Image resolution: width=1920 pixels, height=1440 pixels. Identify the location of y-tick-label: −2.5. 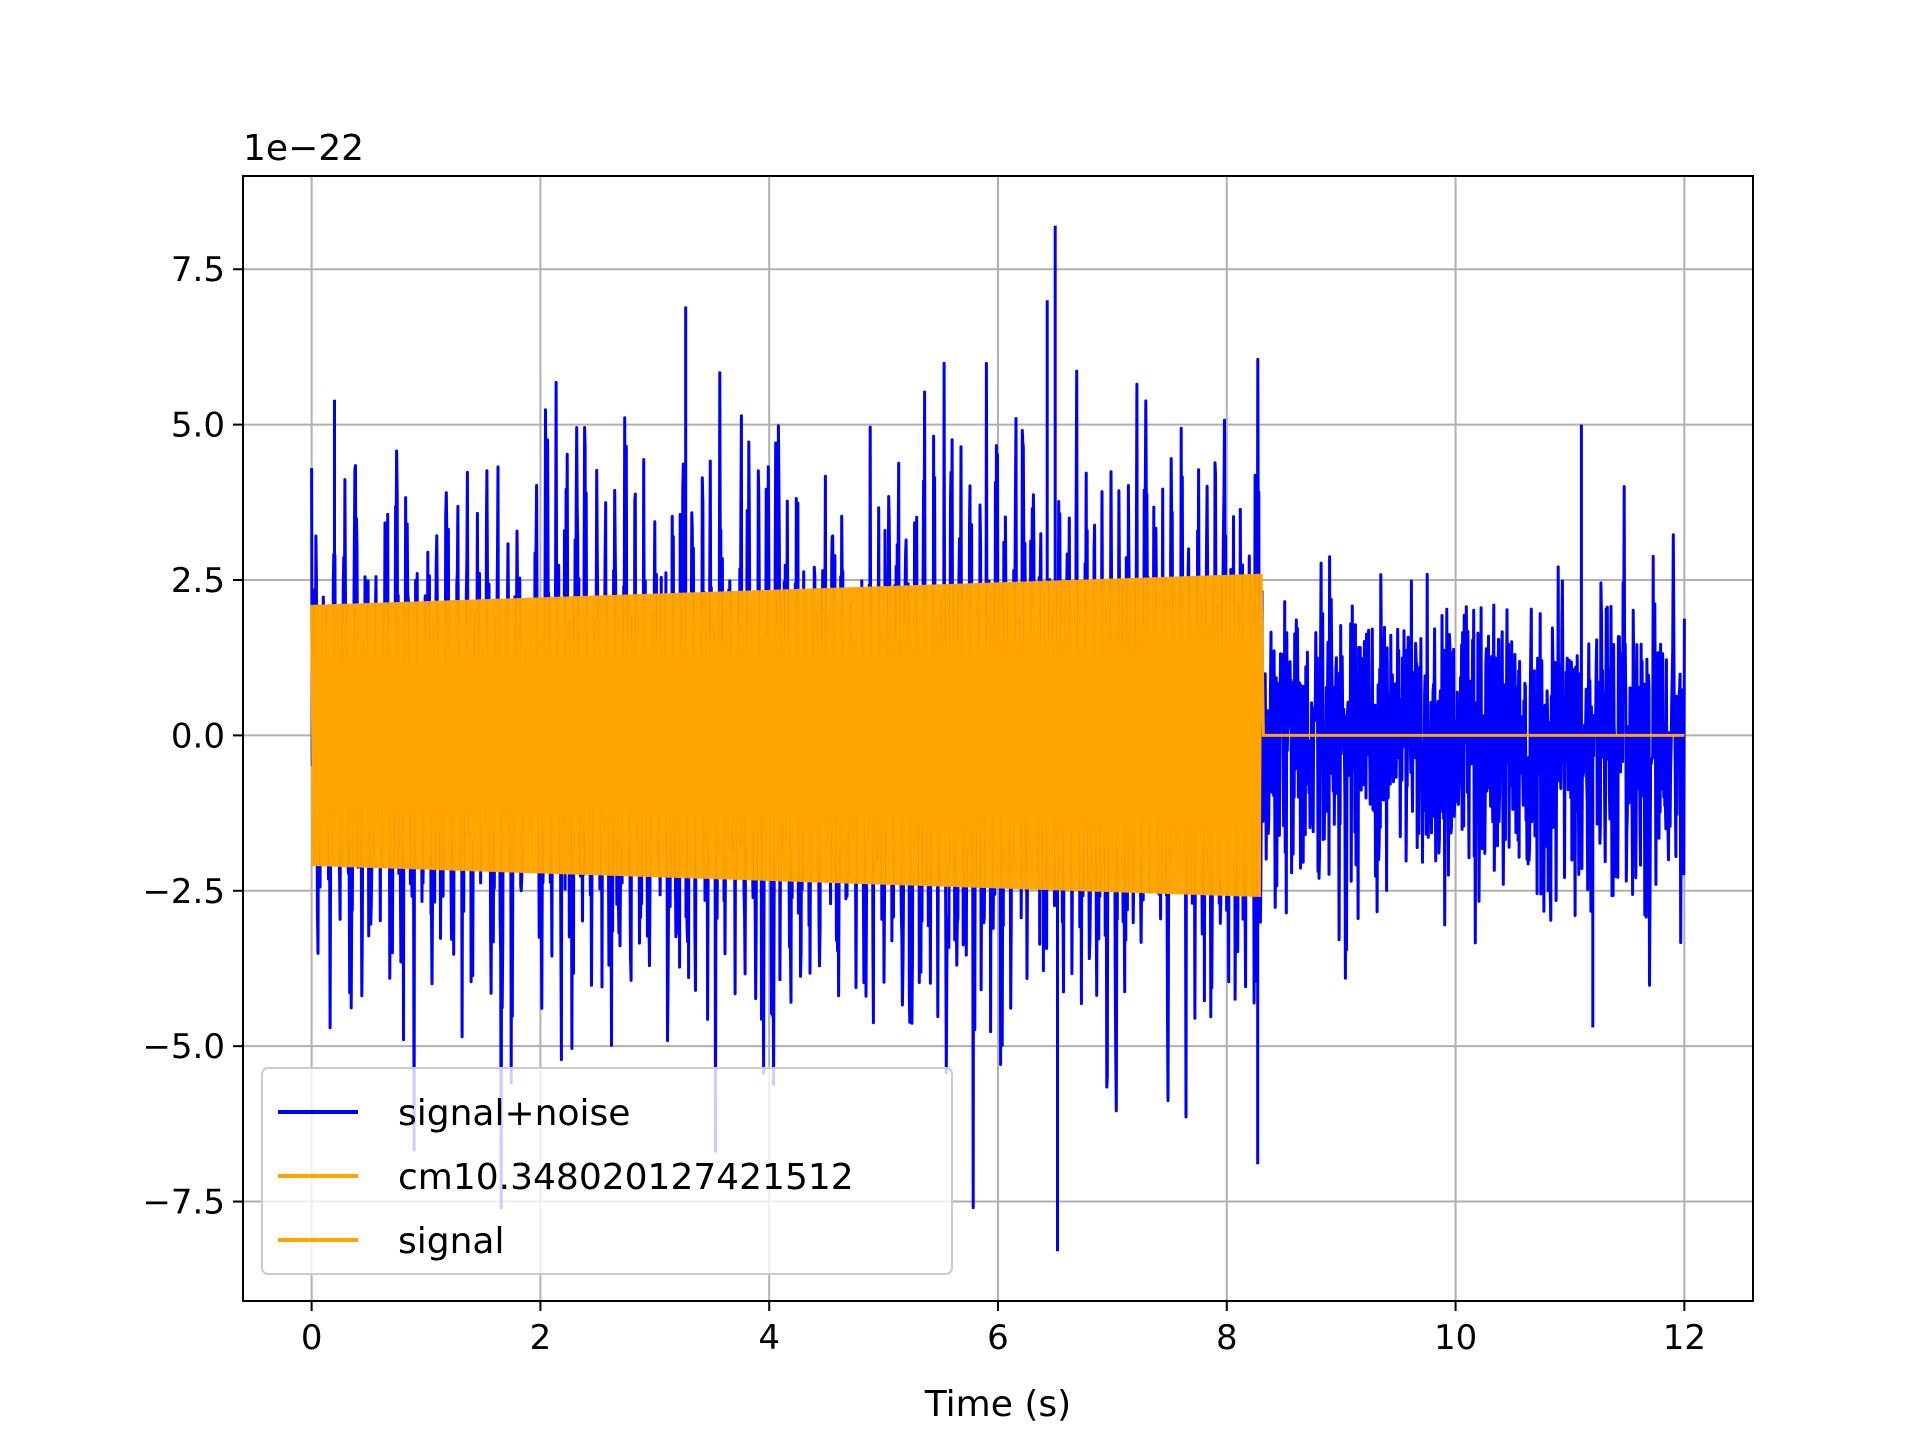
(183, 892).